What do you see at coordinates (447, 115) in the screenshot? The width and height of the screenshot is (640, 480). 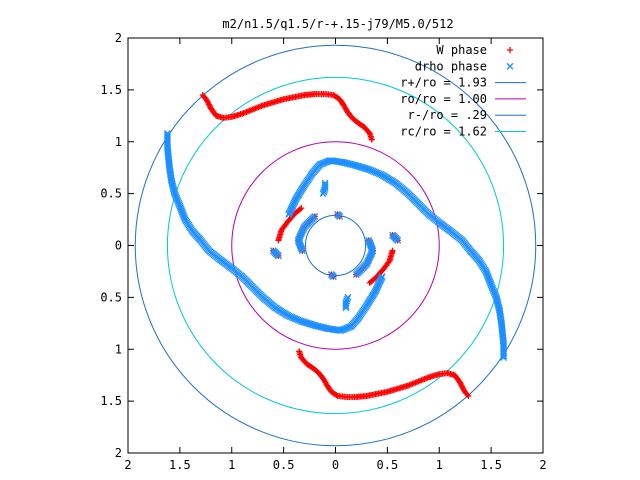 I see `legend-label: r-/ro = .29` at bounding box center [447, 115].